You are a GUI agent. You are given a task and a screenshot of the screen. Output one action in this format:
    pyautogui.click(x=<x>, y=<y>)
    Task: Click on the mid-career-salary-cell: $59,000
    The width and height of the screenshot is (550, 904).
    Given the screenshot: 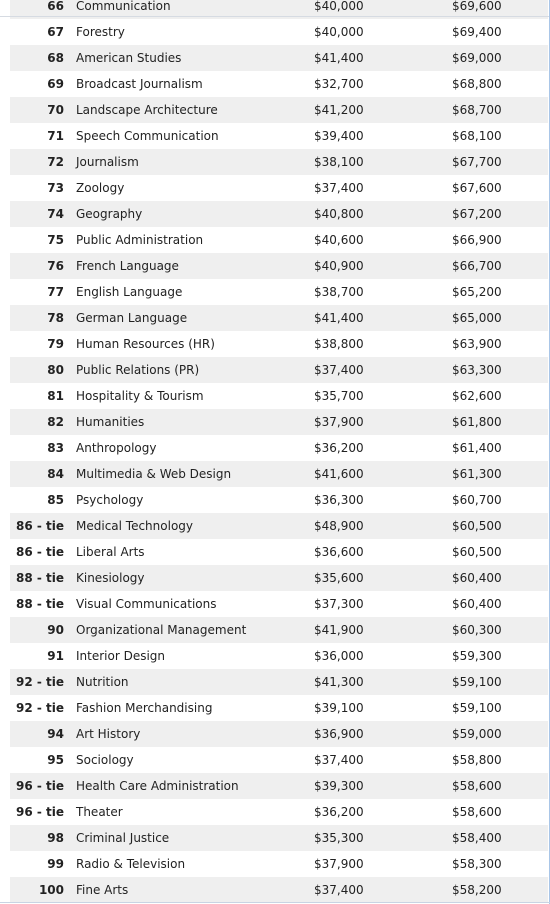 What is the action you would take?
    pyautogui.click(x=477, y=734)
    